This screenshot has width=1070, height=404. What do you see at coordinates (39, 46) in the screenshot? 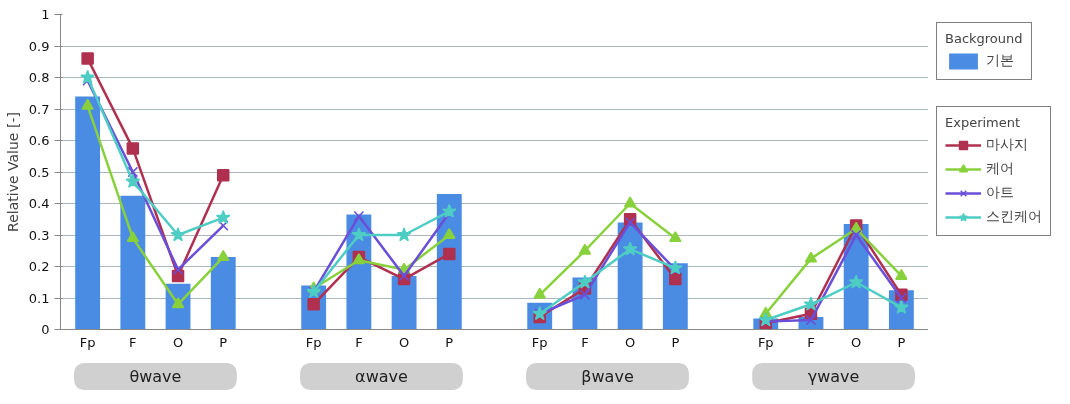
I see `y-tick-label: 0.9` at bounding box center [39, 46].